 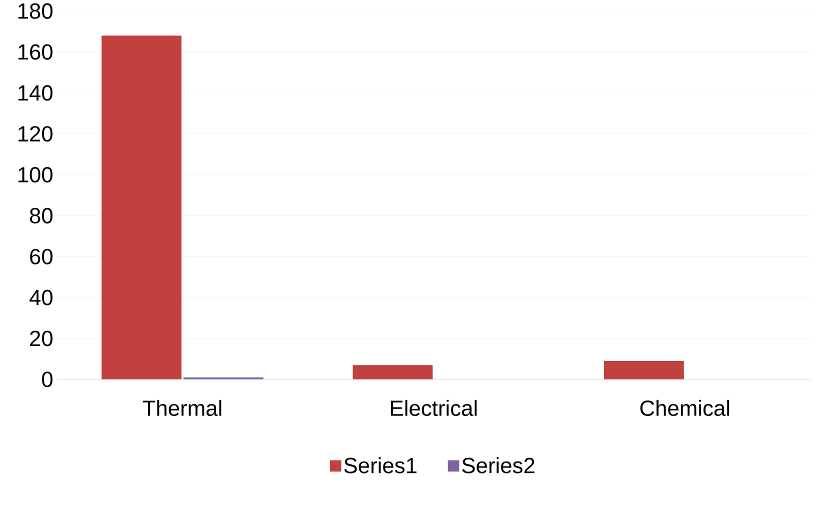 What do you see at coordinates (40, 298) in the screenshot?
I see `y-tick-label: 40` at bounding box center [40, 298].